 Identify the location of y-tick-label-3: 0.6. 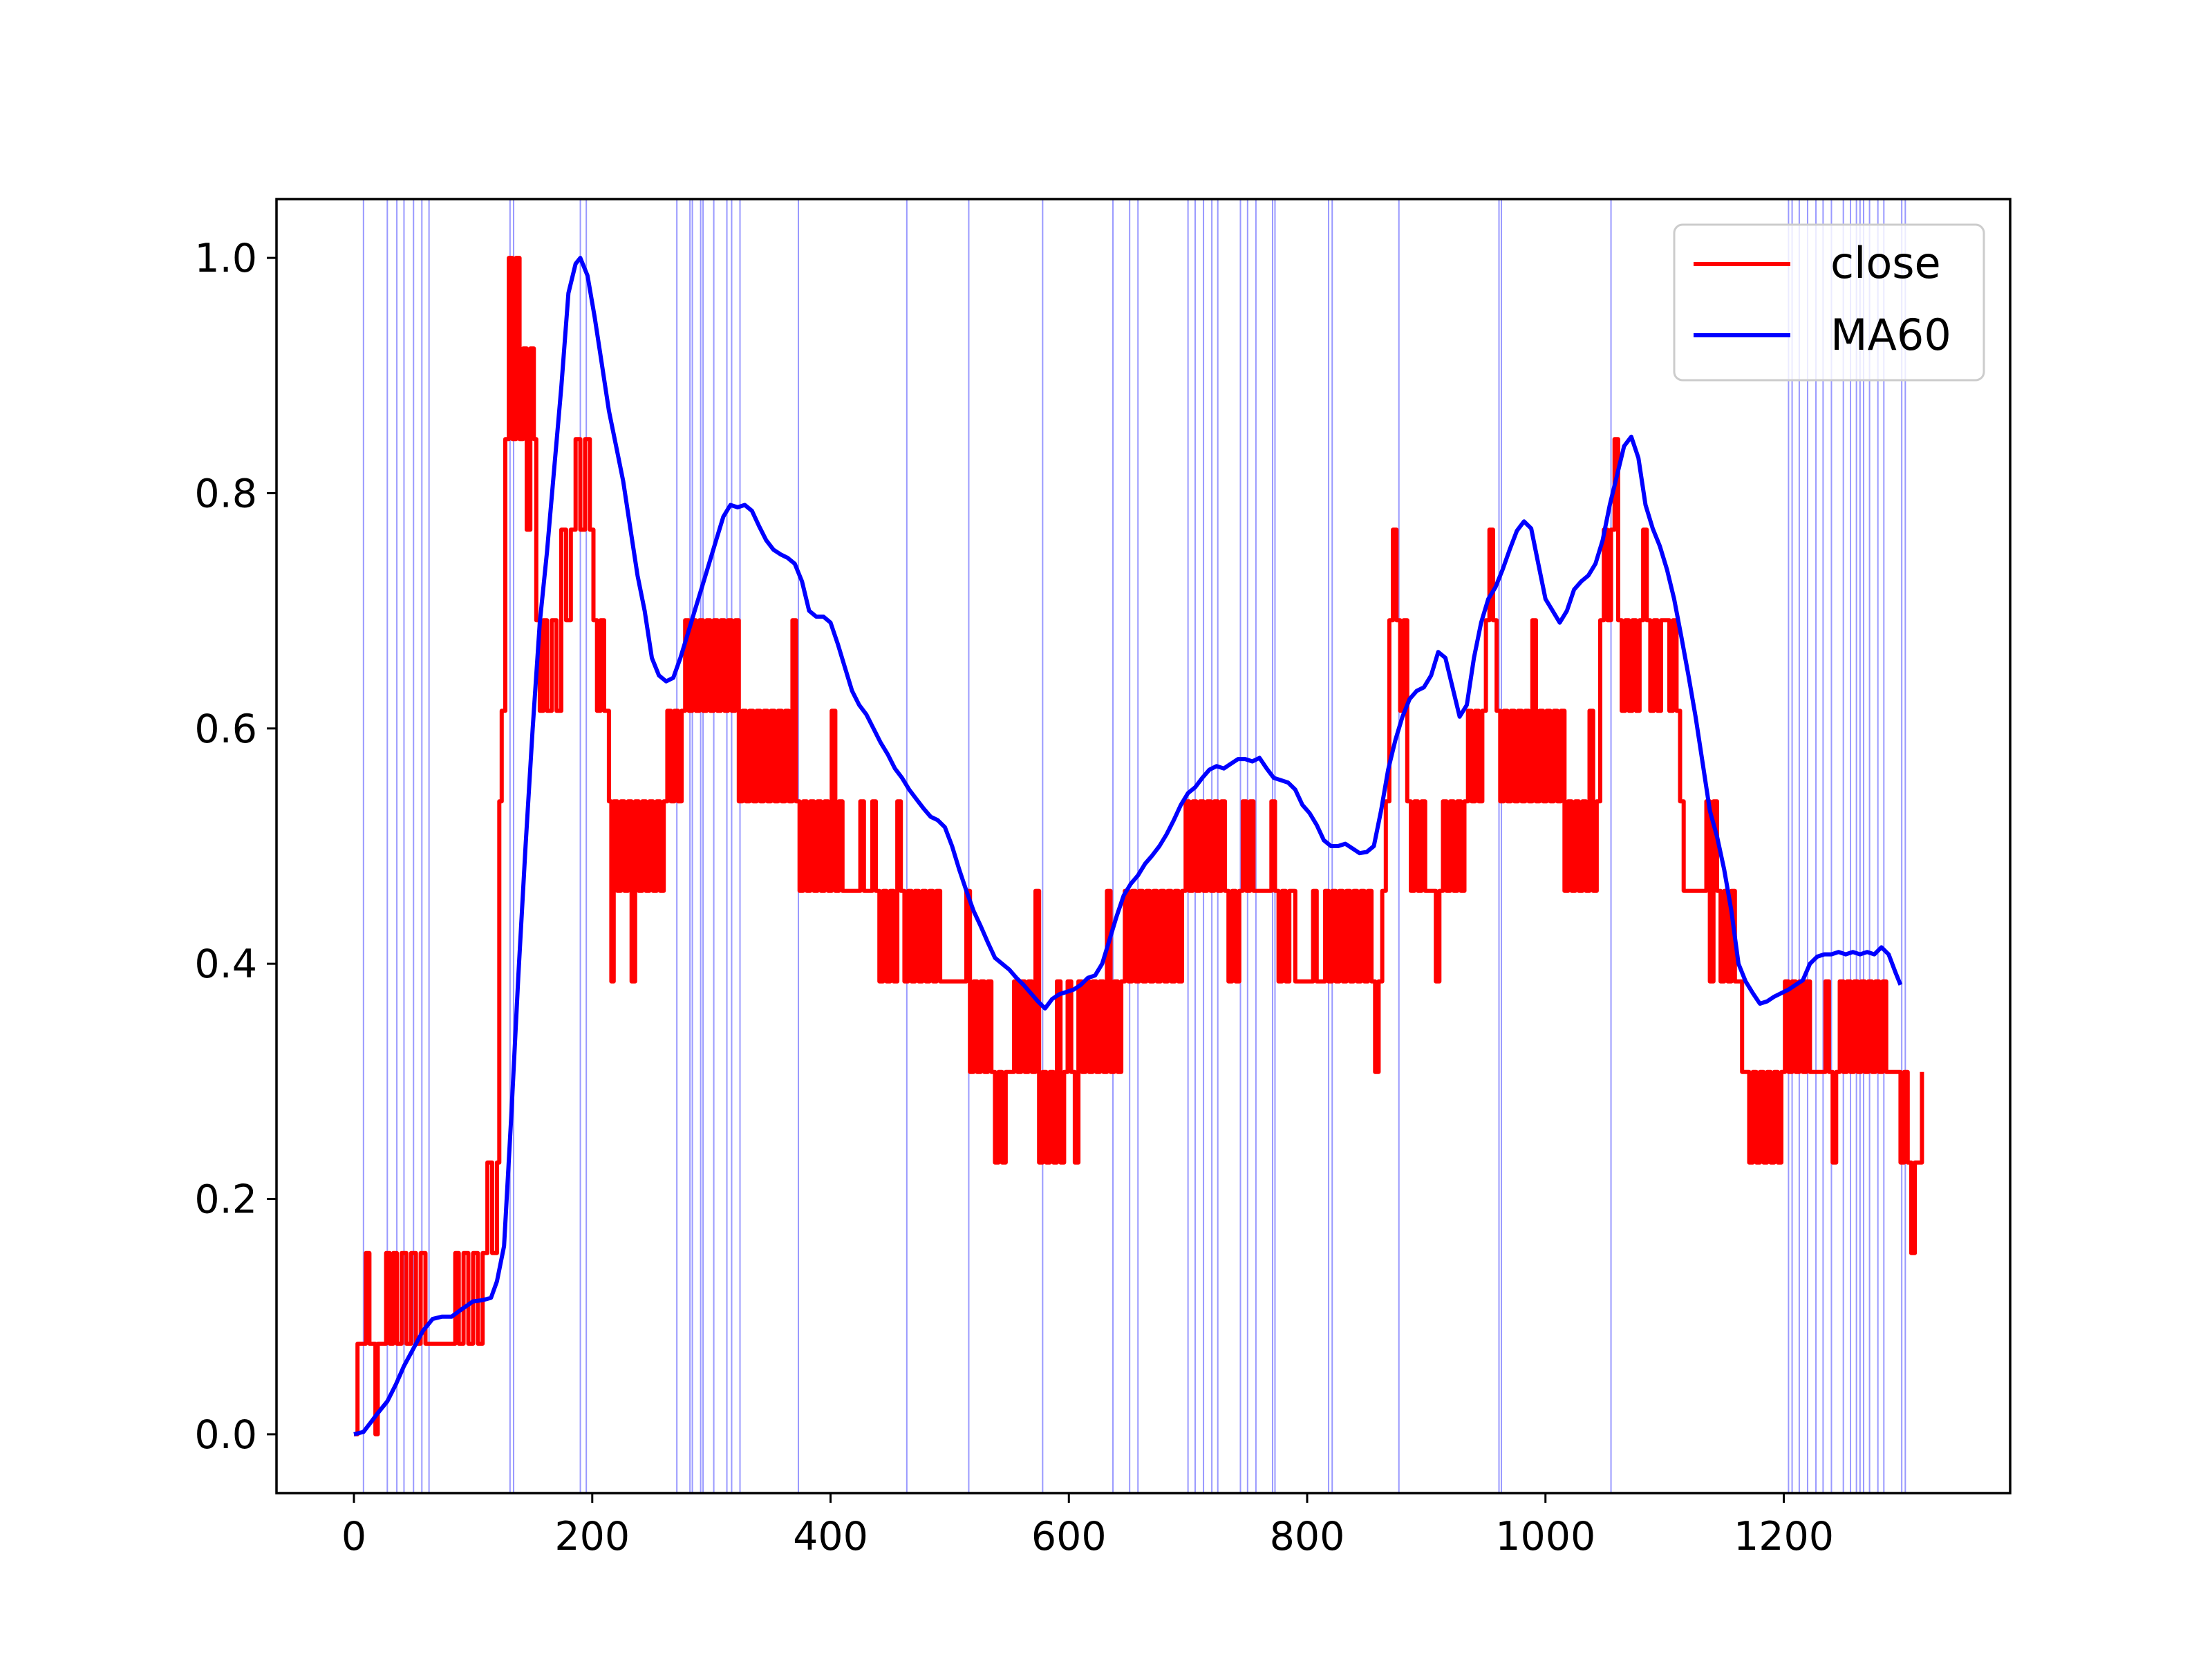
(225, 729).